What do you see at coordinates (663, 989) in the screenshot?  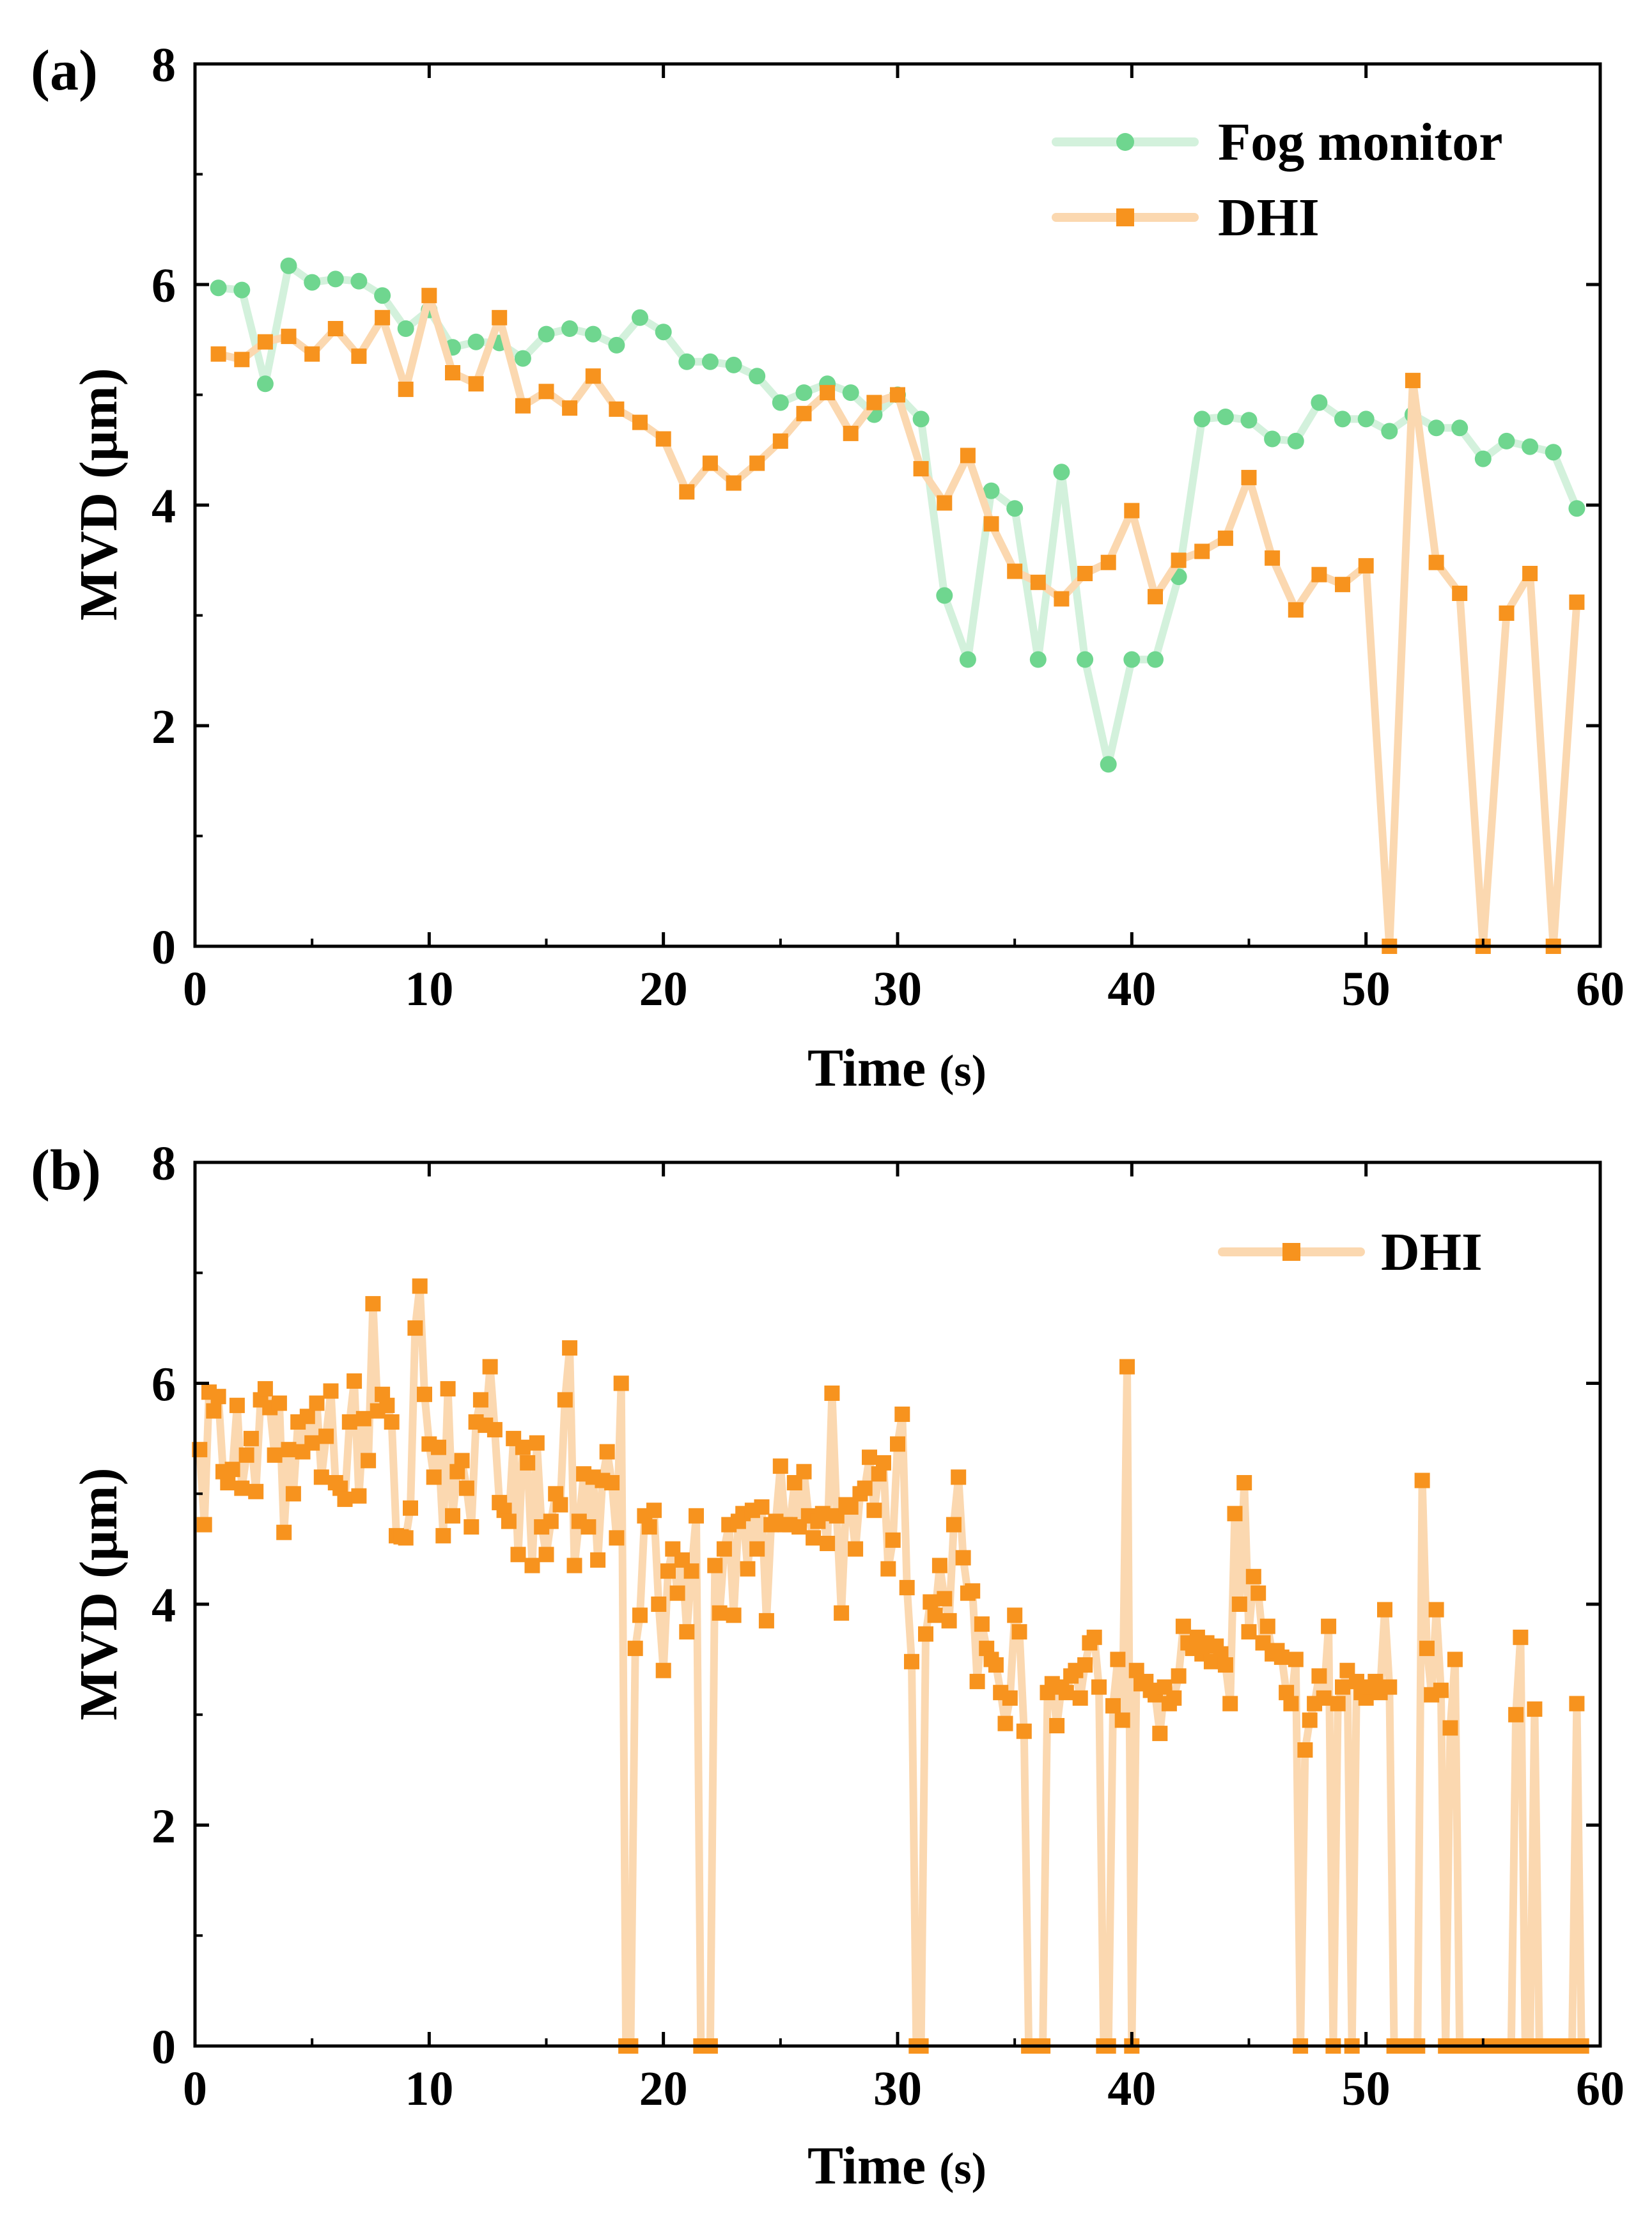 I see `x-tick-label: 20` at bounding box center [663, 989].